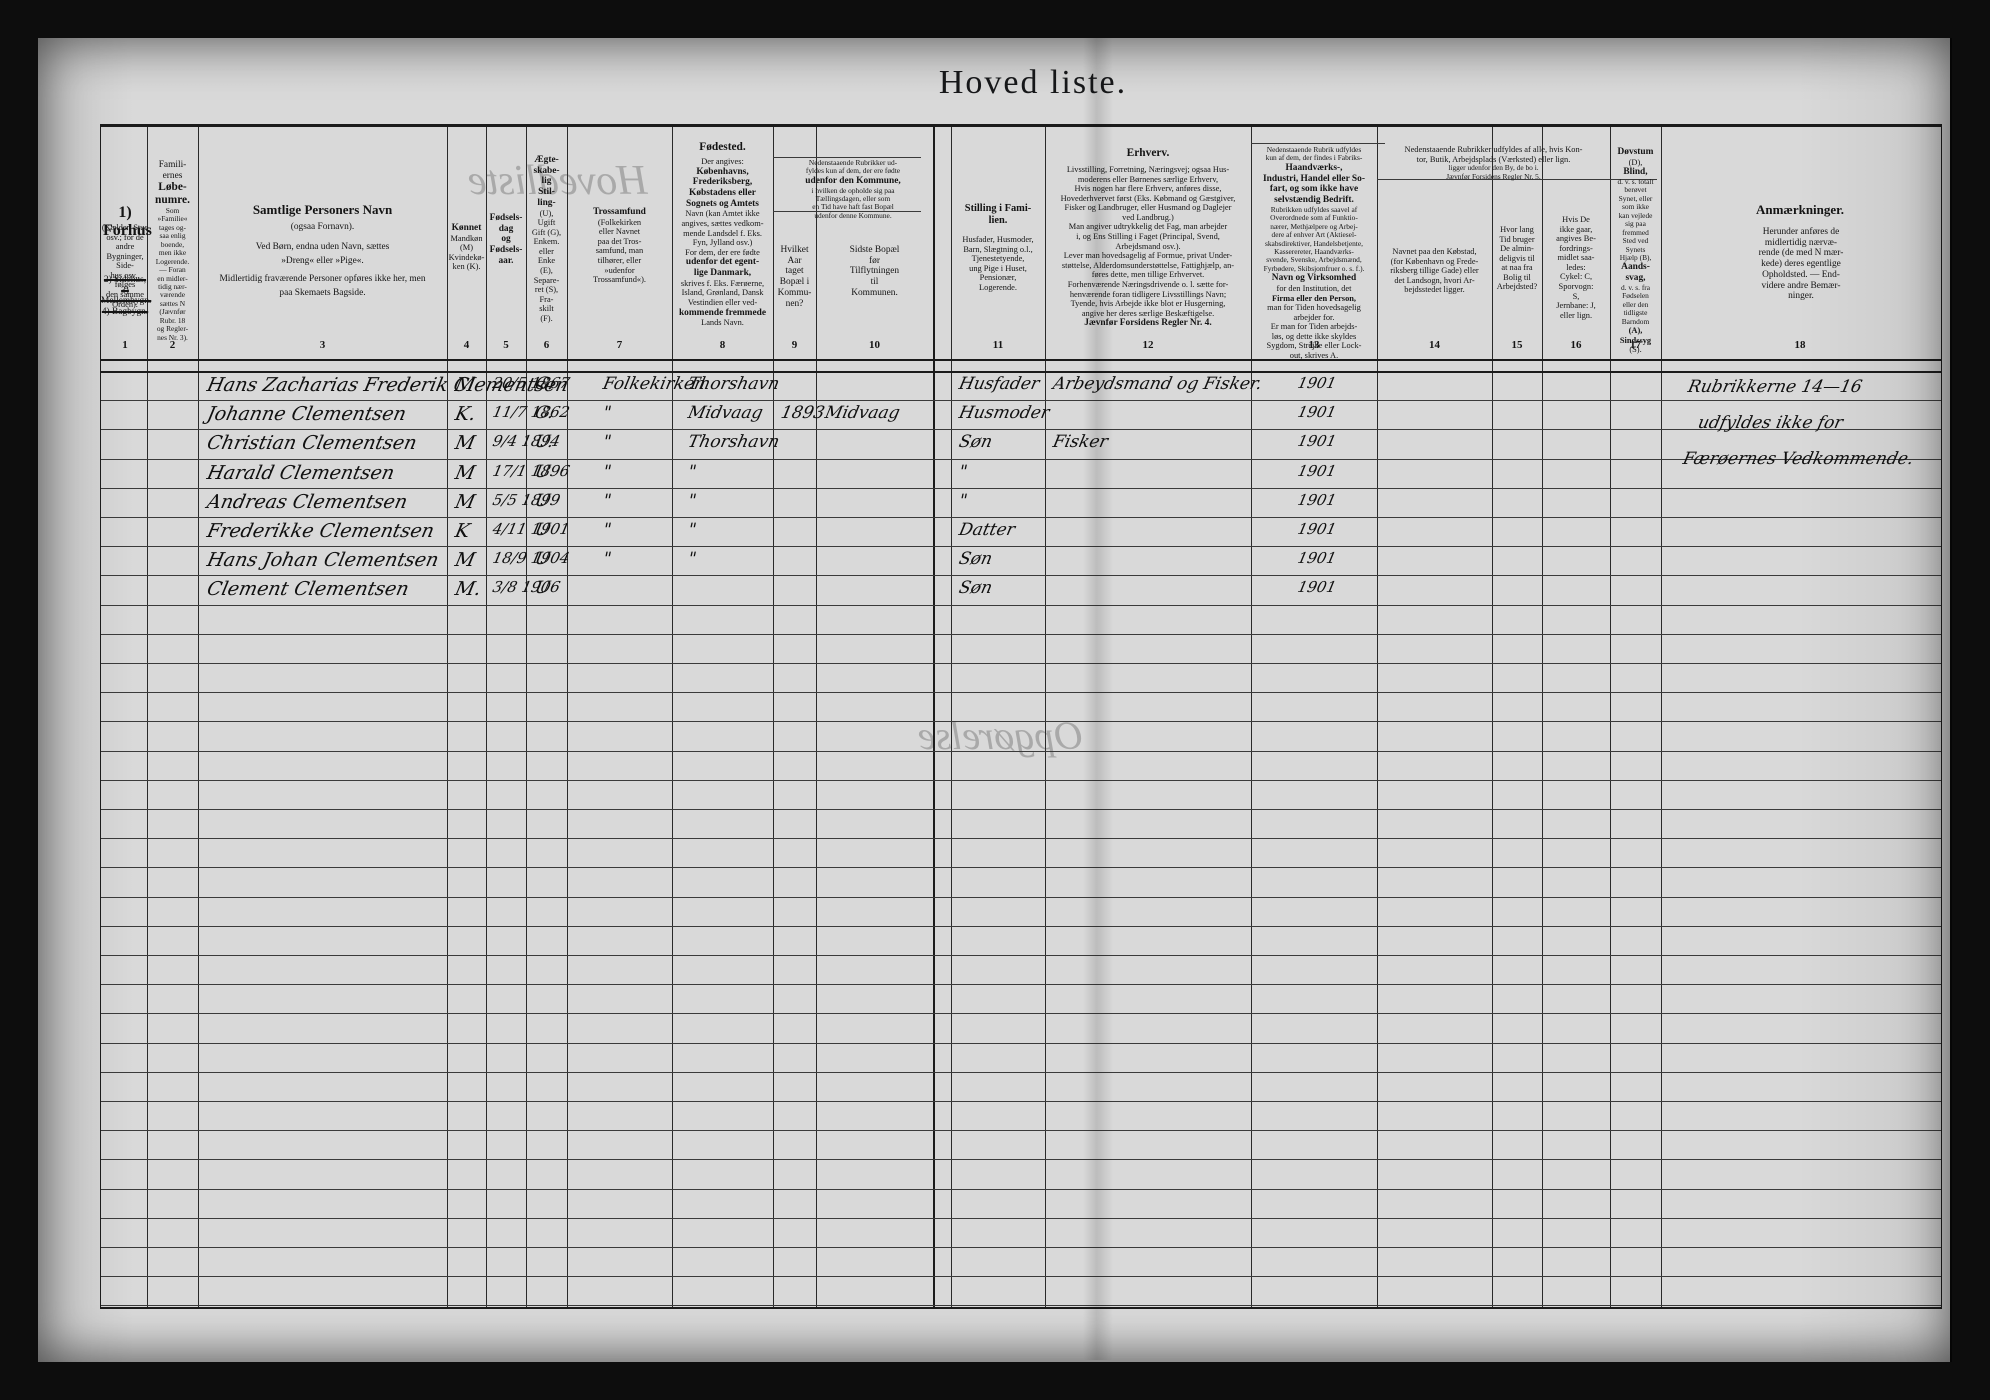  Describe the element at coordinates (998, 287) in the screenshot. I see `col11-head-t8: Logerende.` at that location.